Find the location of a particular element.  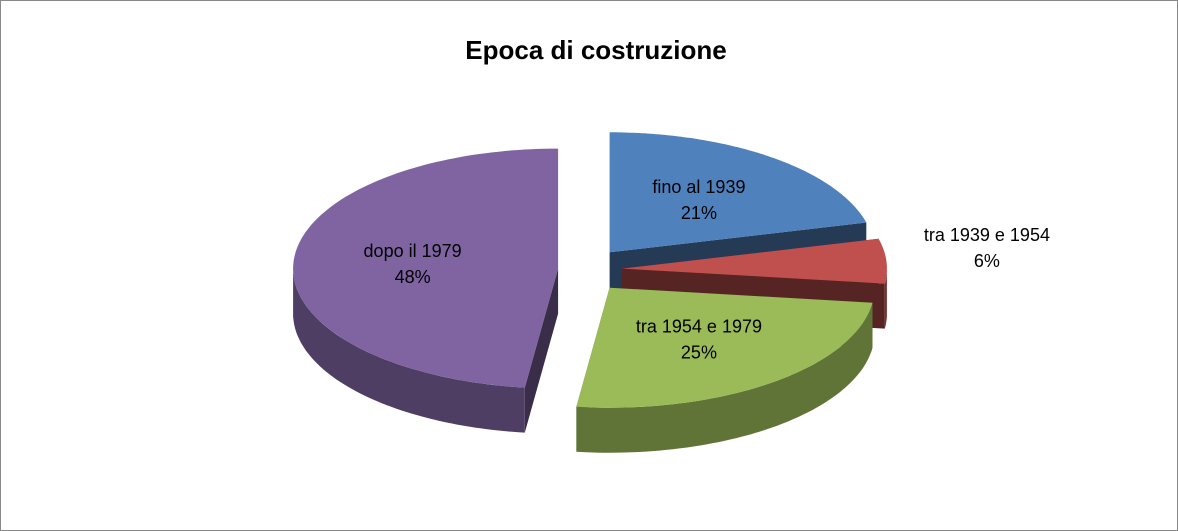

slice-label: tra 1954 e 1979 is located at coordinates (699, 327).